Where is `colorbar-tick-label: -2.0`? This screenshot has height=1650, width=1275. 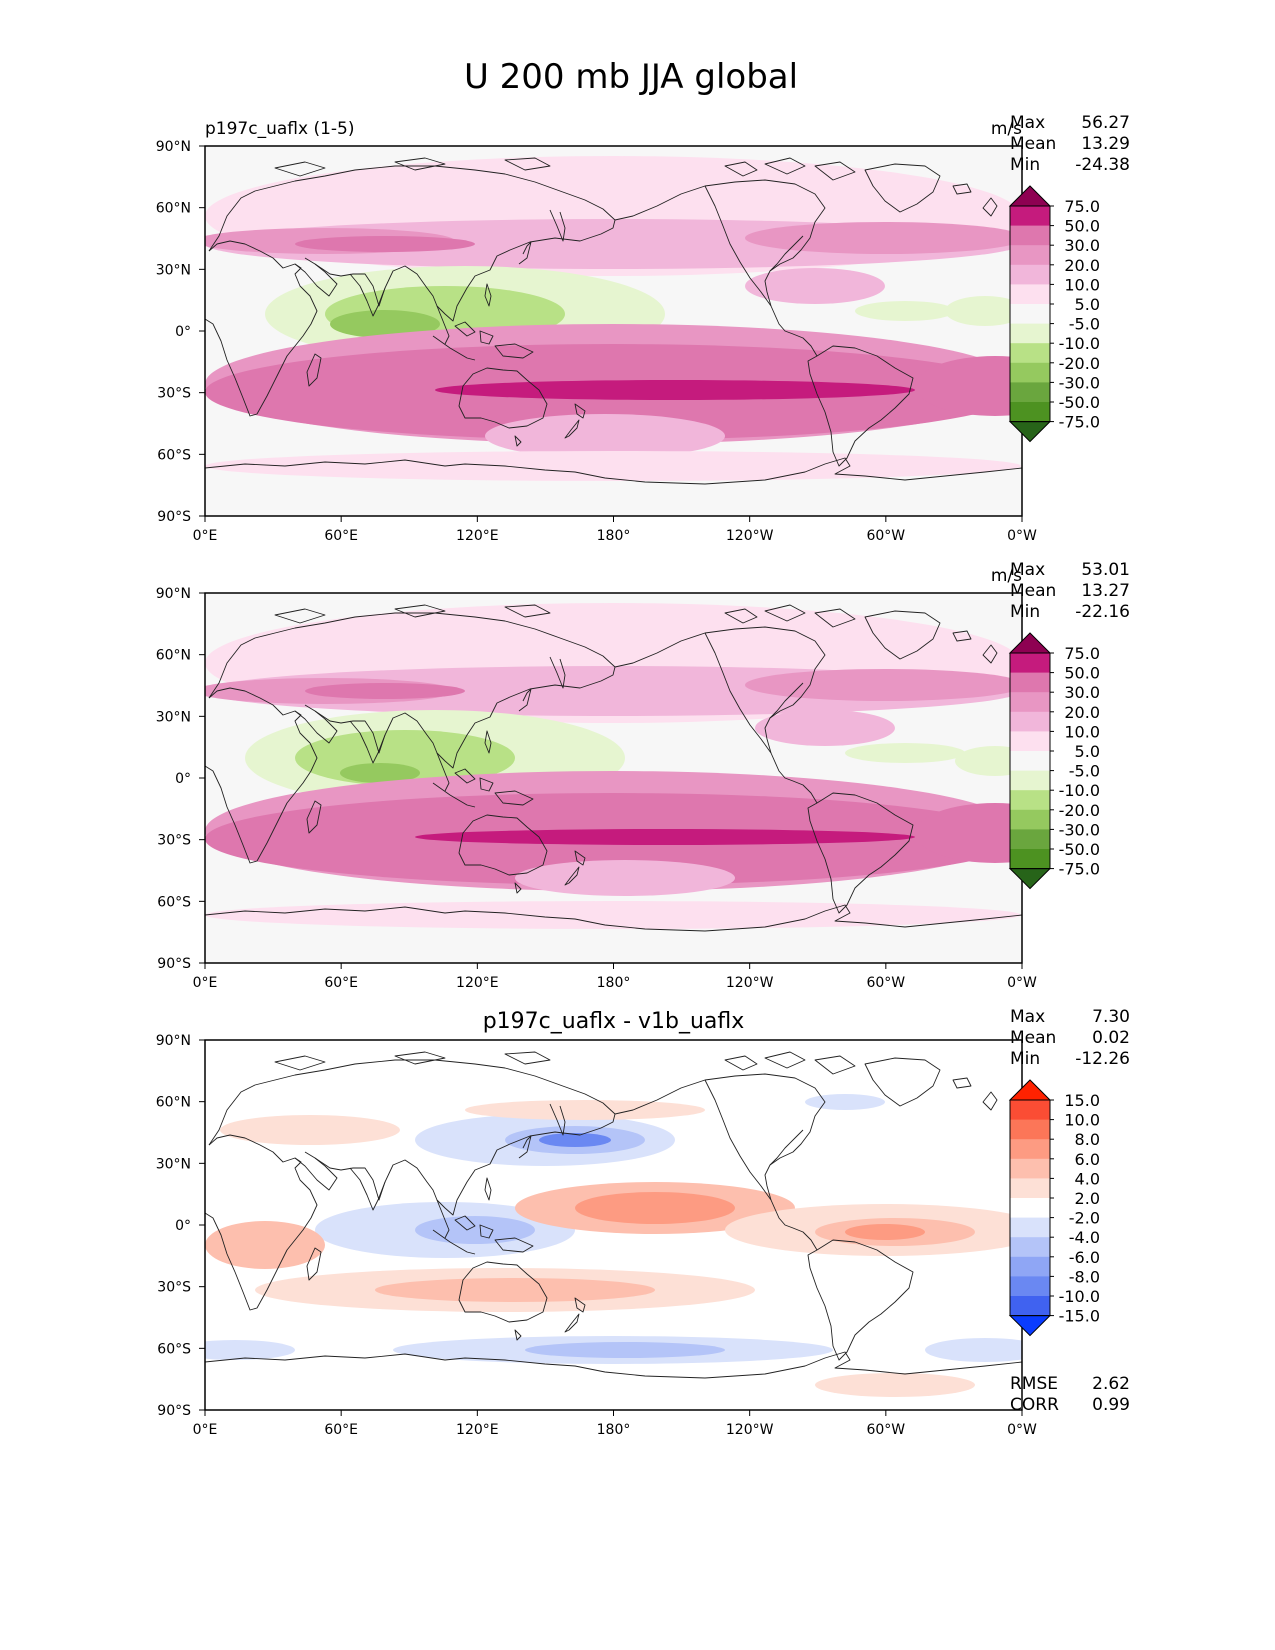
colorbar-tick-label: -2.0 is located at coordinates (1084, 1218).